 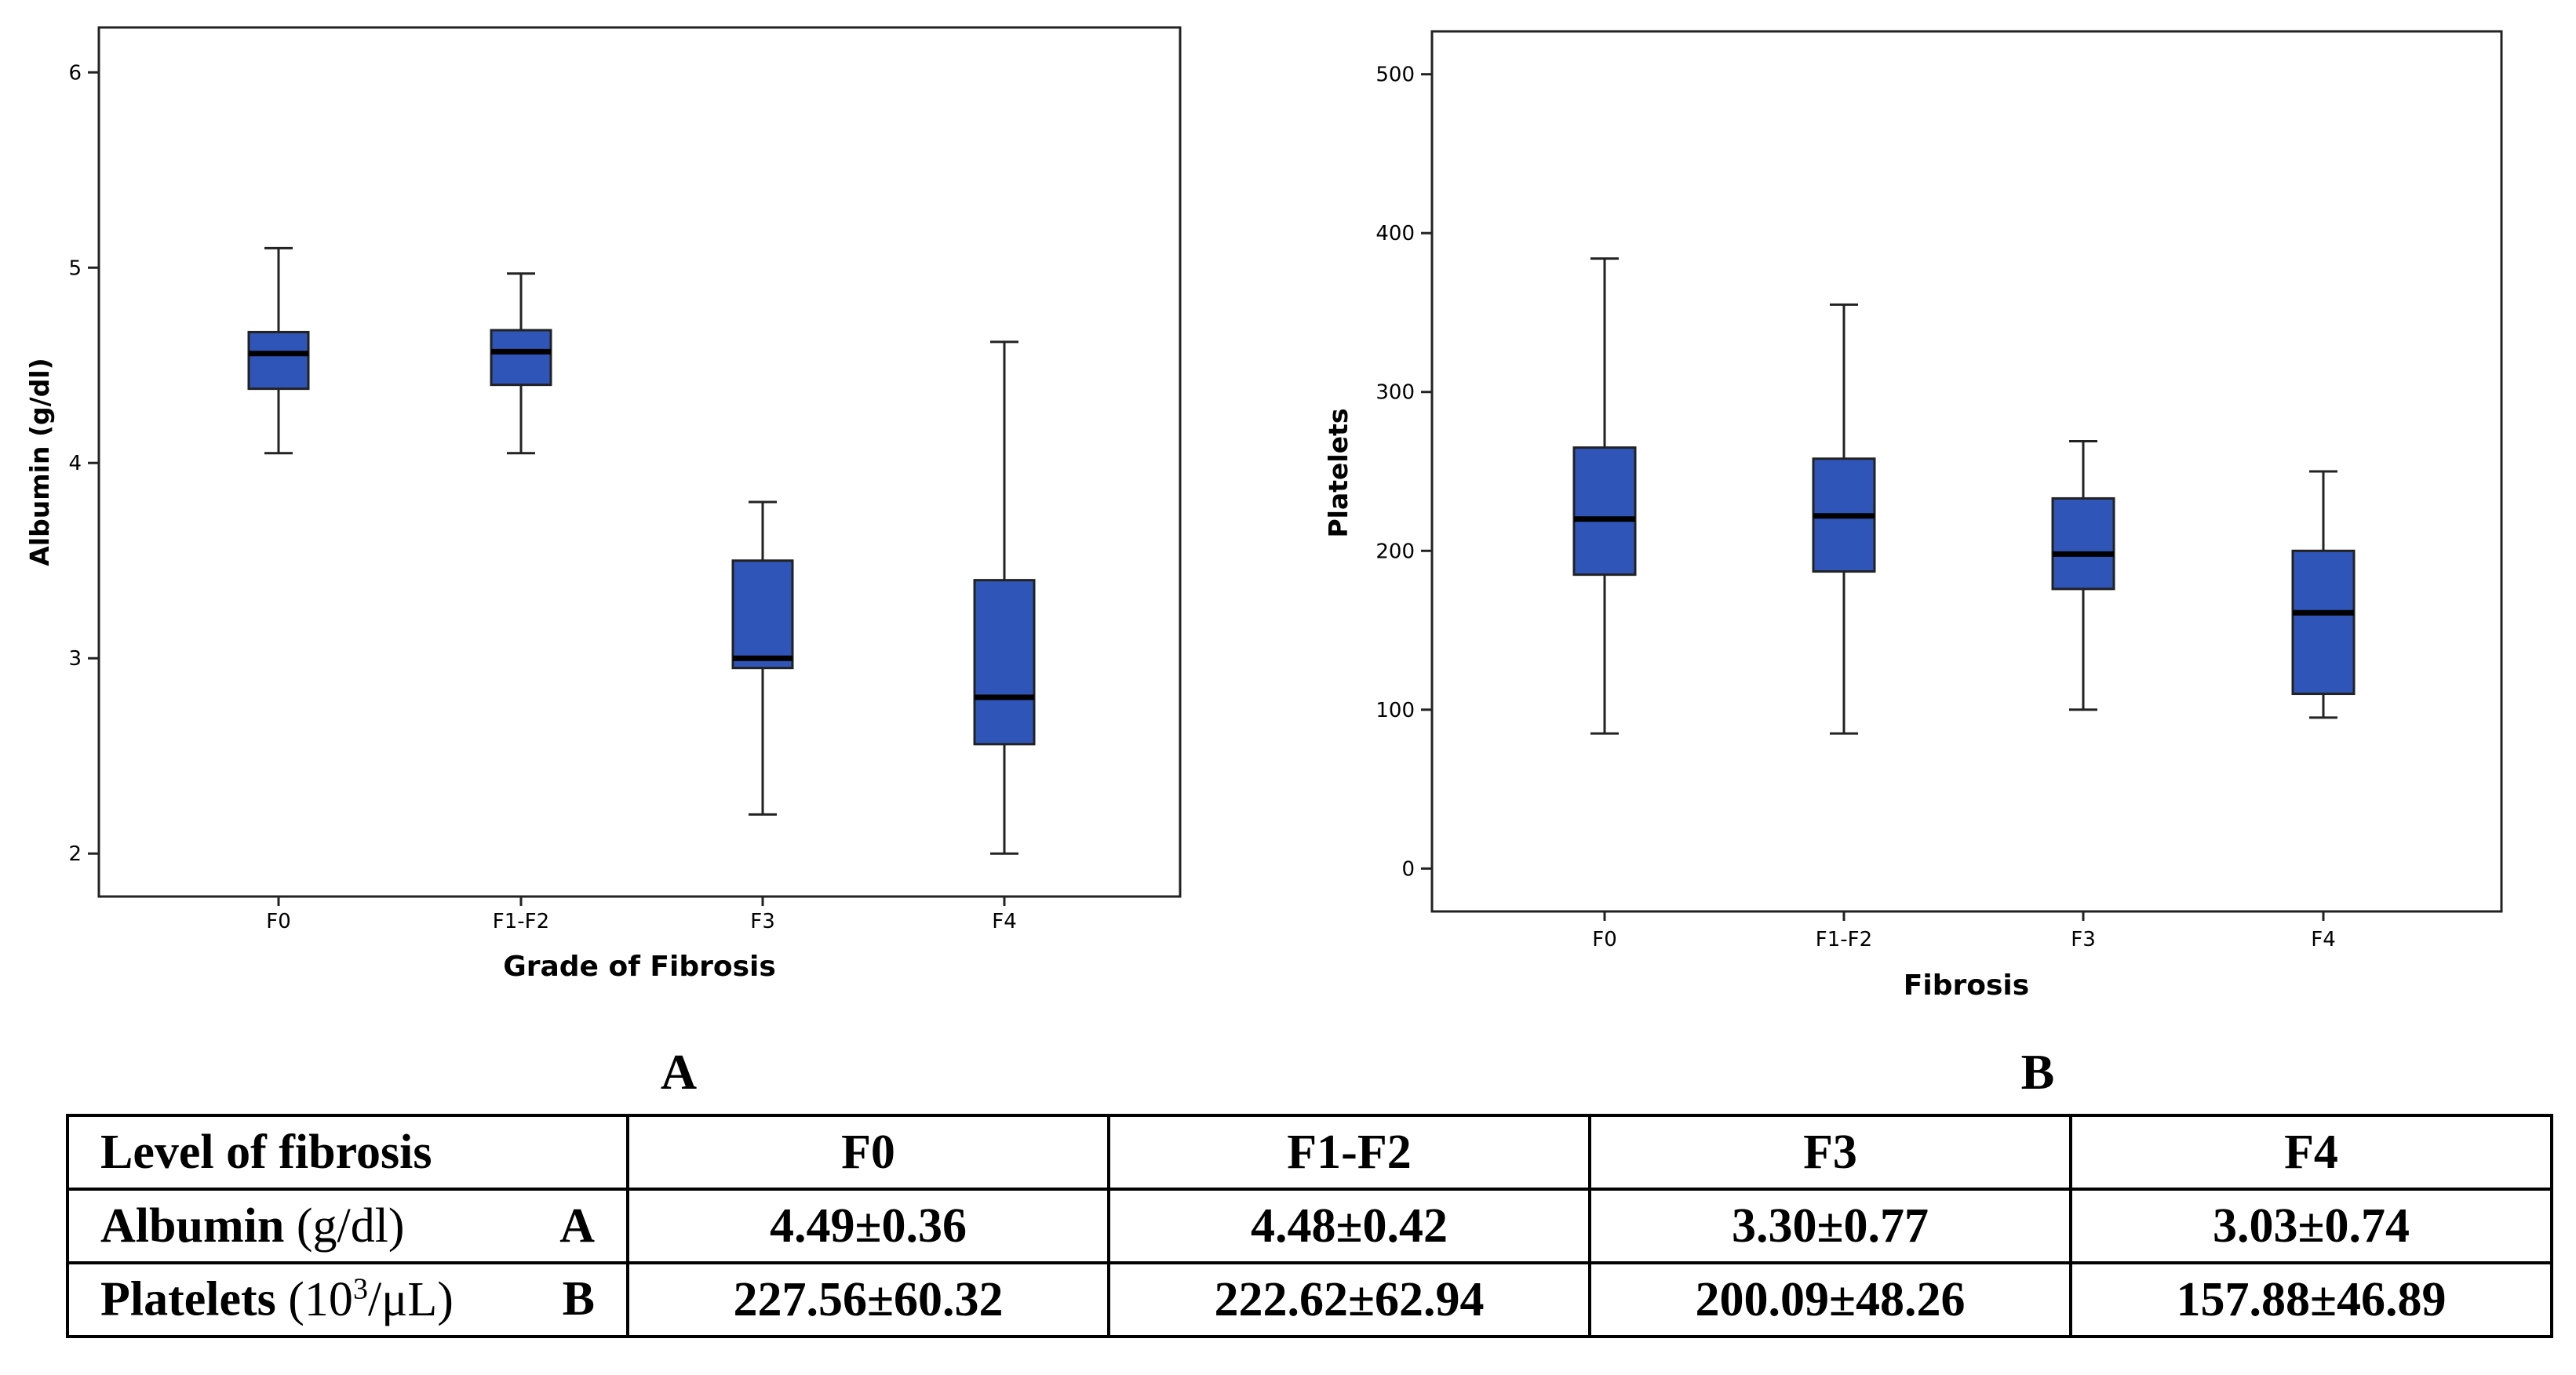 I want to click on table-header-cell: F3, so click(x=1830, y=1152).